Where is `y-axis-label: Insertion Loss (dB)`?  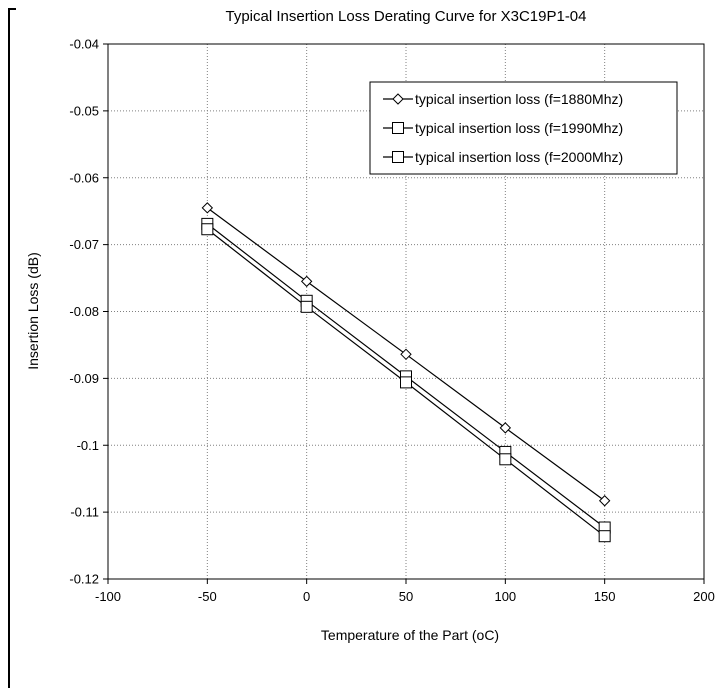
y-axis-label: Insertion Loss (dB) is located at coordinates (33, 311).